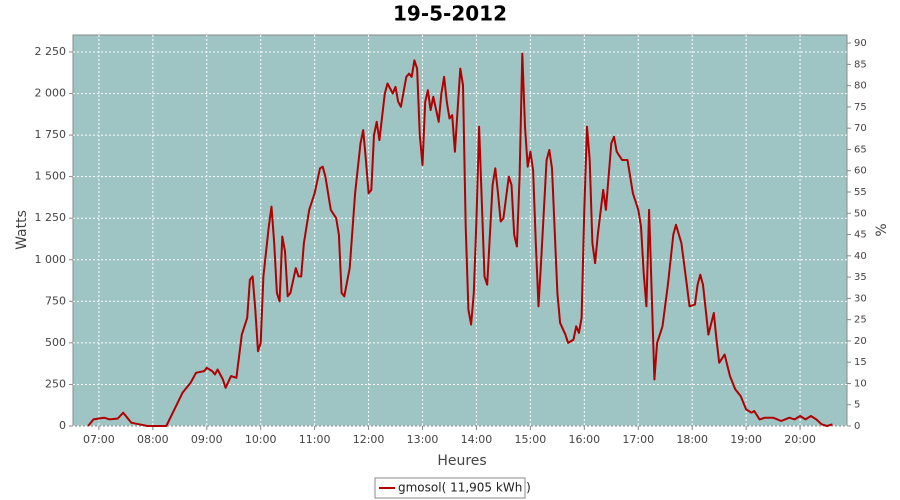 The width and height of the screenshot is (900, 500). I want to click on y2-tick-label: 50, so click(860, 213).